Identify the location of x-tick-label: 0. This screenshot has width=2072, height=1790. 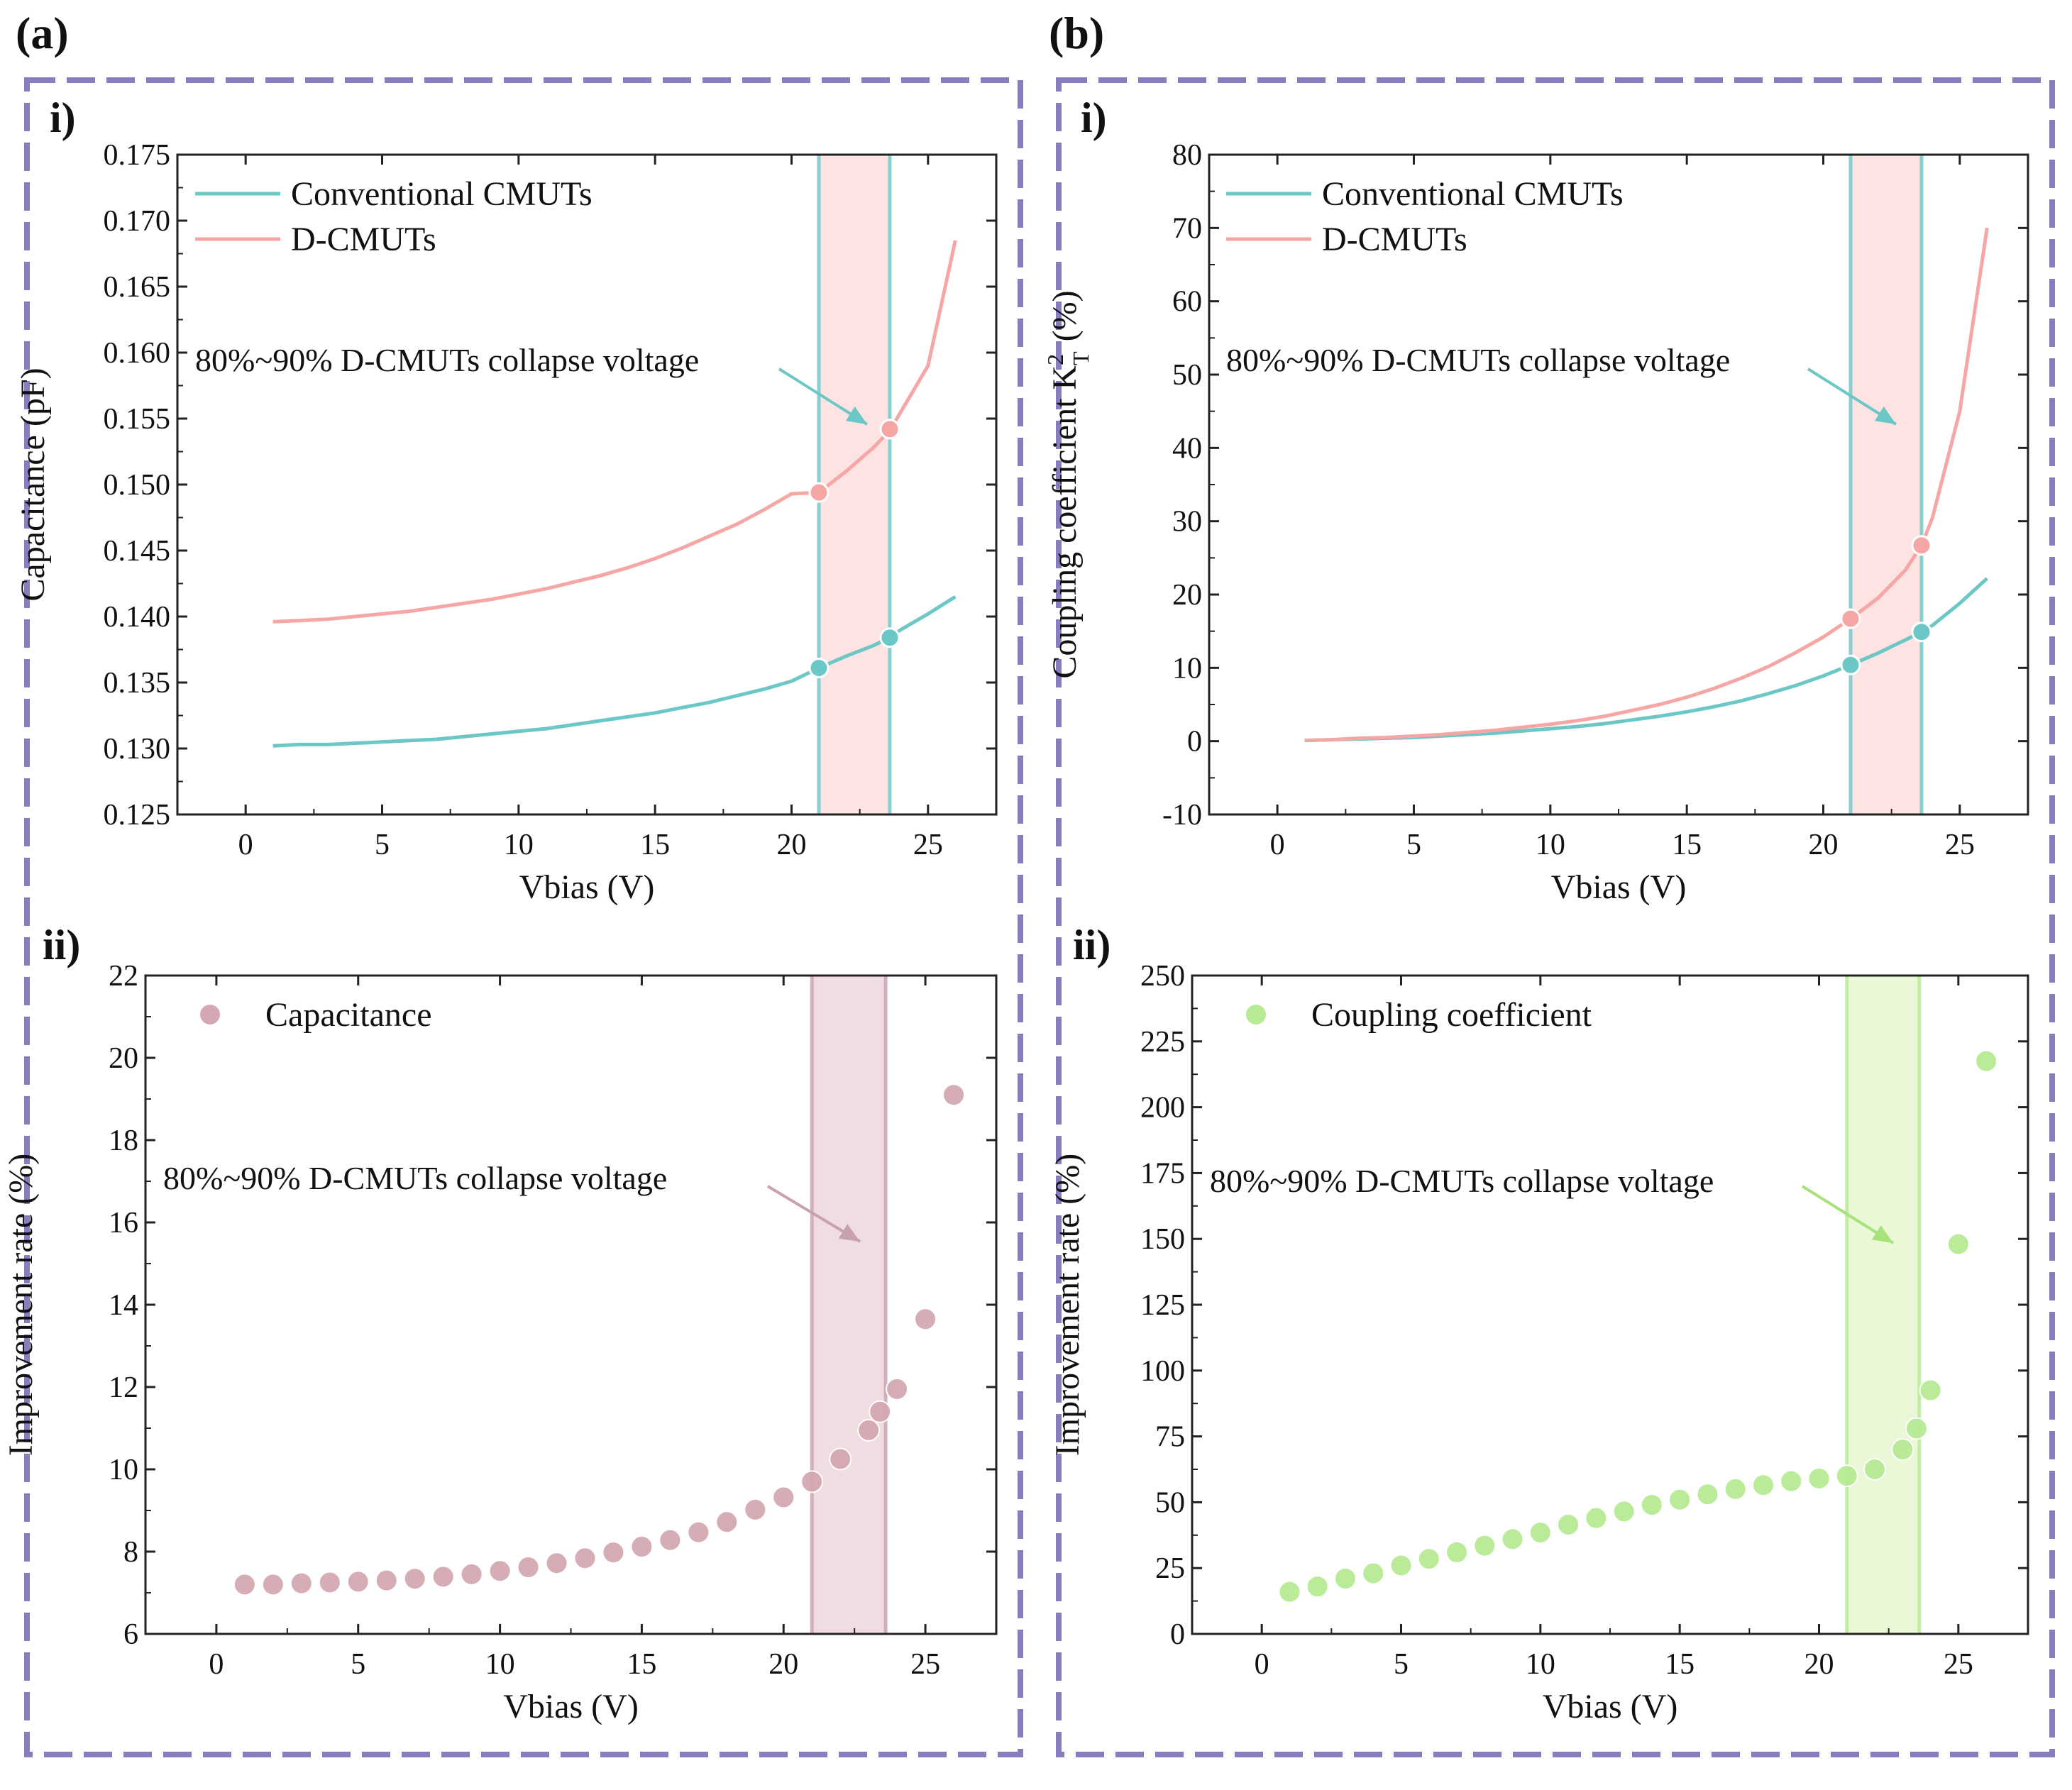
(1262, 1664).